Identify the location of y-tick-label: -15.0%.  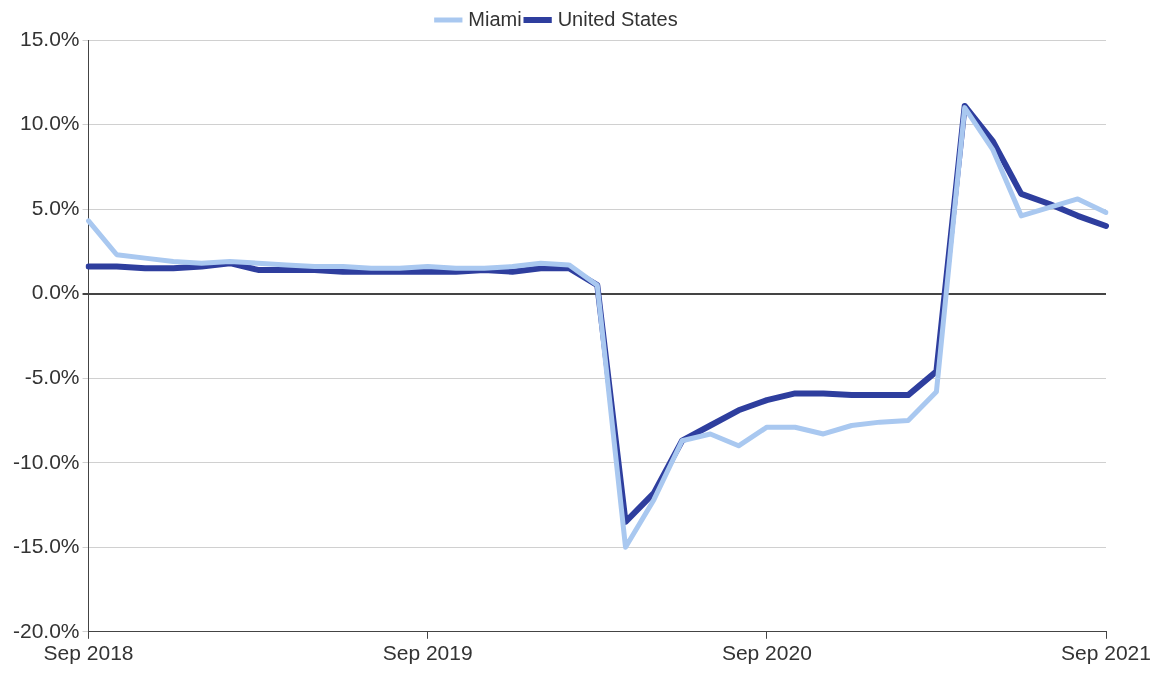
(46, 546).